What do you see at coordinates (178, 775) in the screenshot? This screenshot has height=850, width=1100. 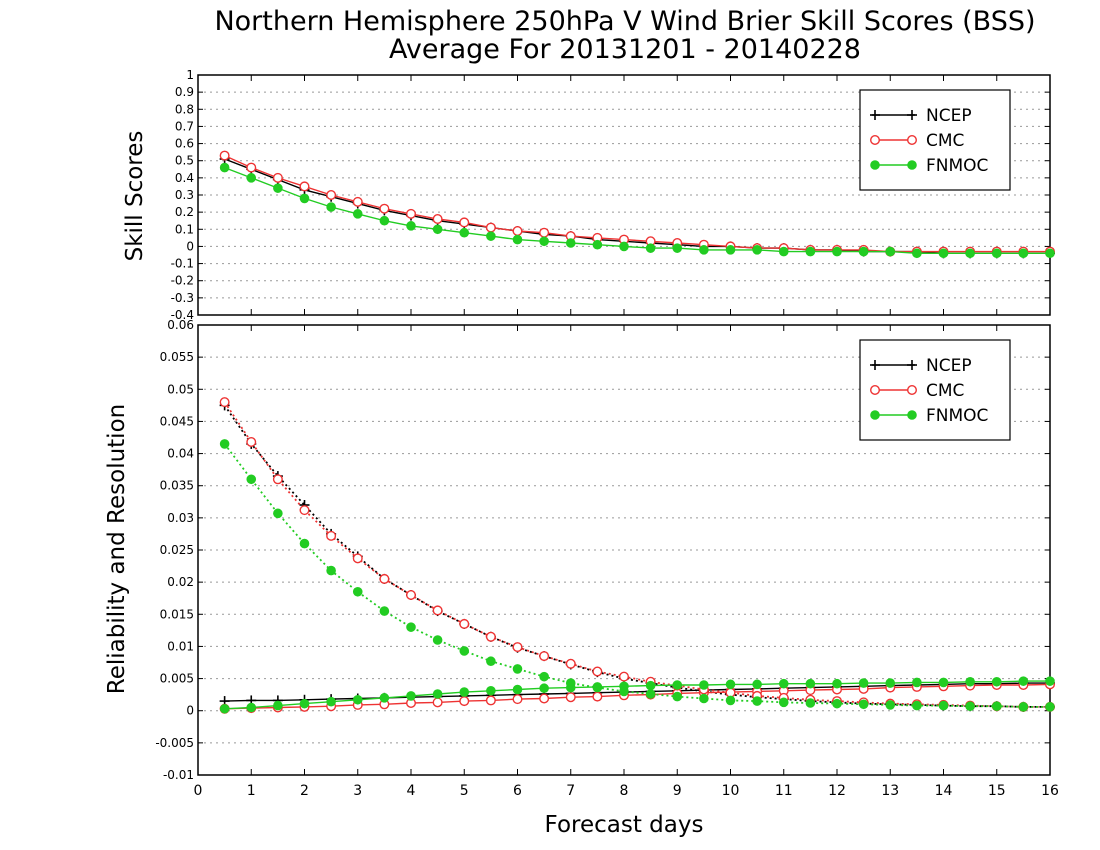 I see `bottom-y-tick-label: -0.01` at bounding box center [178, 775].